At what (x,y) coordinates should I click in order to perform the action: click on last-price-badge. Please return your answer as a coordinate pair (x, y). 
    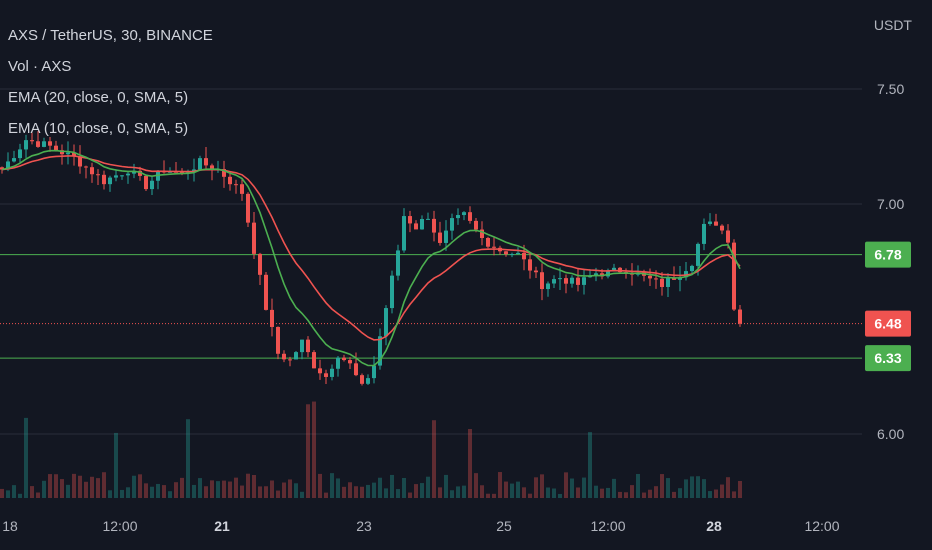
    Looking at the image, I should click on (888, 323).